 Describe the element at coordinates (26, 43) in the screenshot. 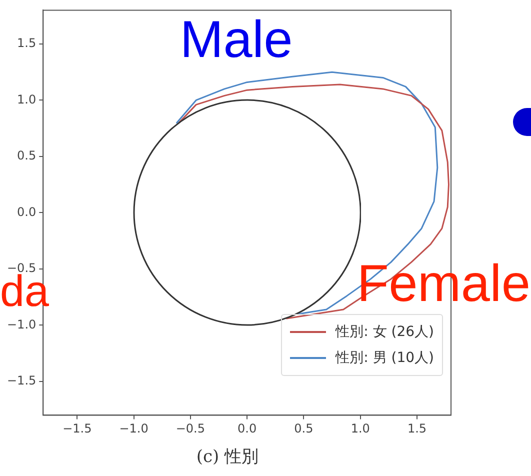

I see `y-tick-label: 1.5` at that location.